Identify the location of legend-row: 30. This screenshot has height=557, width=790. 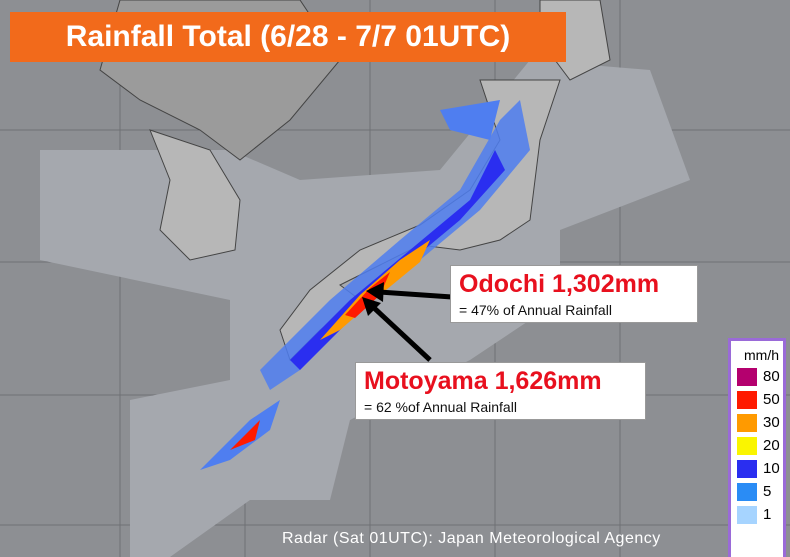
(757, 422).